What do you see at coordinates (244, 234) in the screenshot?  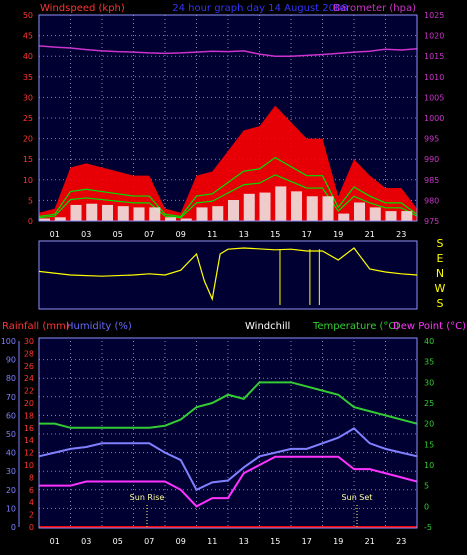 I see `x-tick-label: 13` at bounding box center [244, 234].